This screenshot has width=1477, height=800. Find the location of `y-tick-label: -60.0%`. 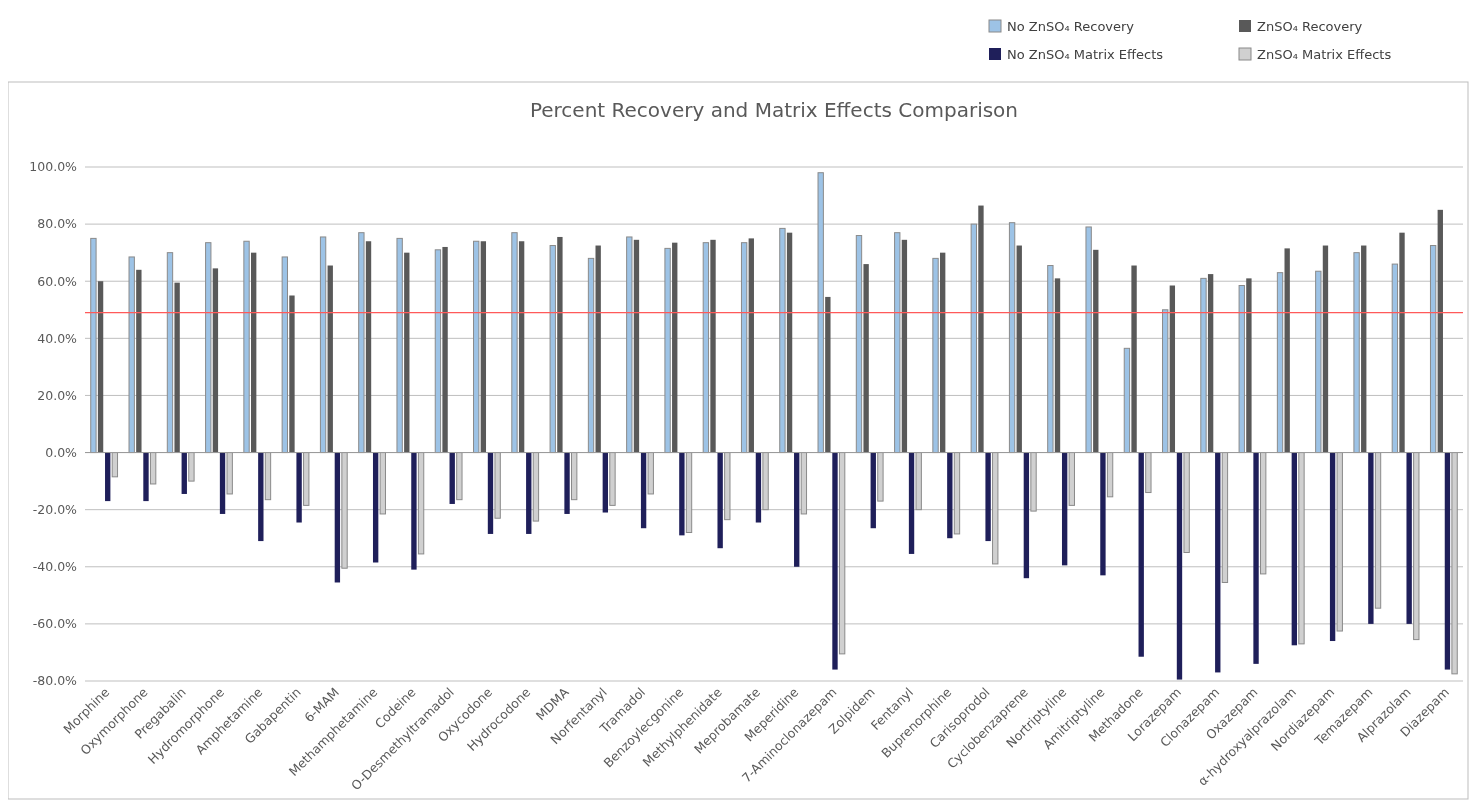

y-tick-label: -60.0% is located at coordinates (55, 624).